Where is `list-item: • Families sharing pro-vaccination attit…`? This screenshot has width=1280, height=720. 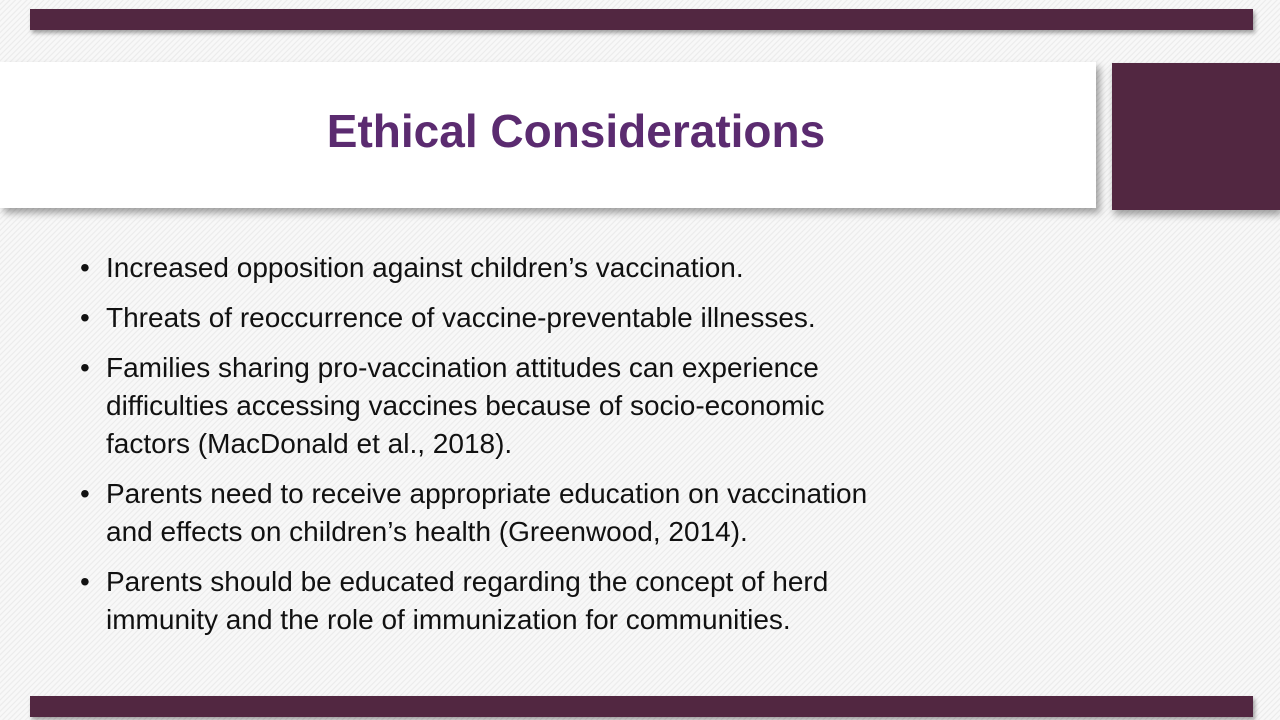
list-item: • Families sharing pro-vaccination attit… is located at coordinates (610, 406).